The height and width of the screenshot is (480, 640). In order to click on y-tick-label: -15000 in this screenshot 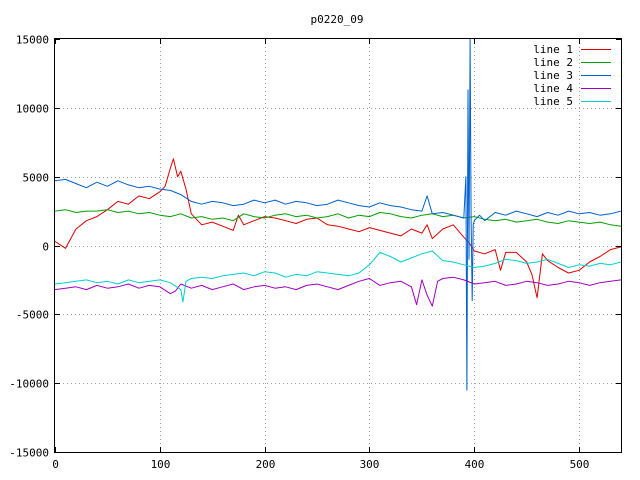, I will do `click(29, 453)`.